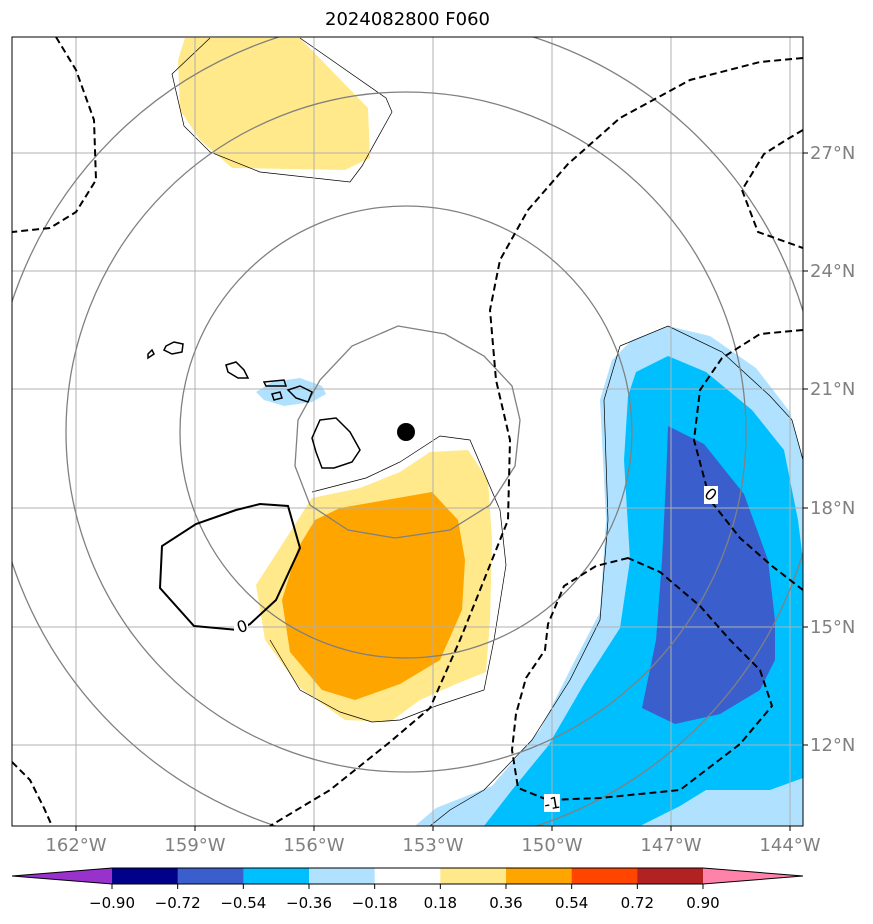 This screenshot has height=924, width=873. What do you see at coordinates (55, 135) in the screenshot?
I see `dashed-contour-northwest` at bounding box center [55, 135].